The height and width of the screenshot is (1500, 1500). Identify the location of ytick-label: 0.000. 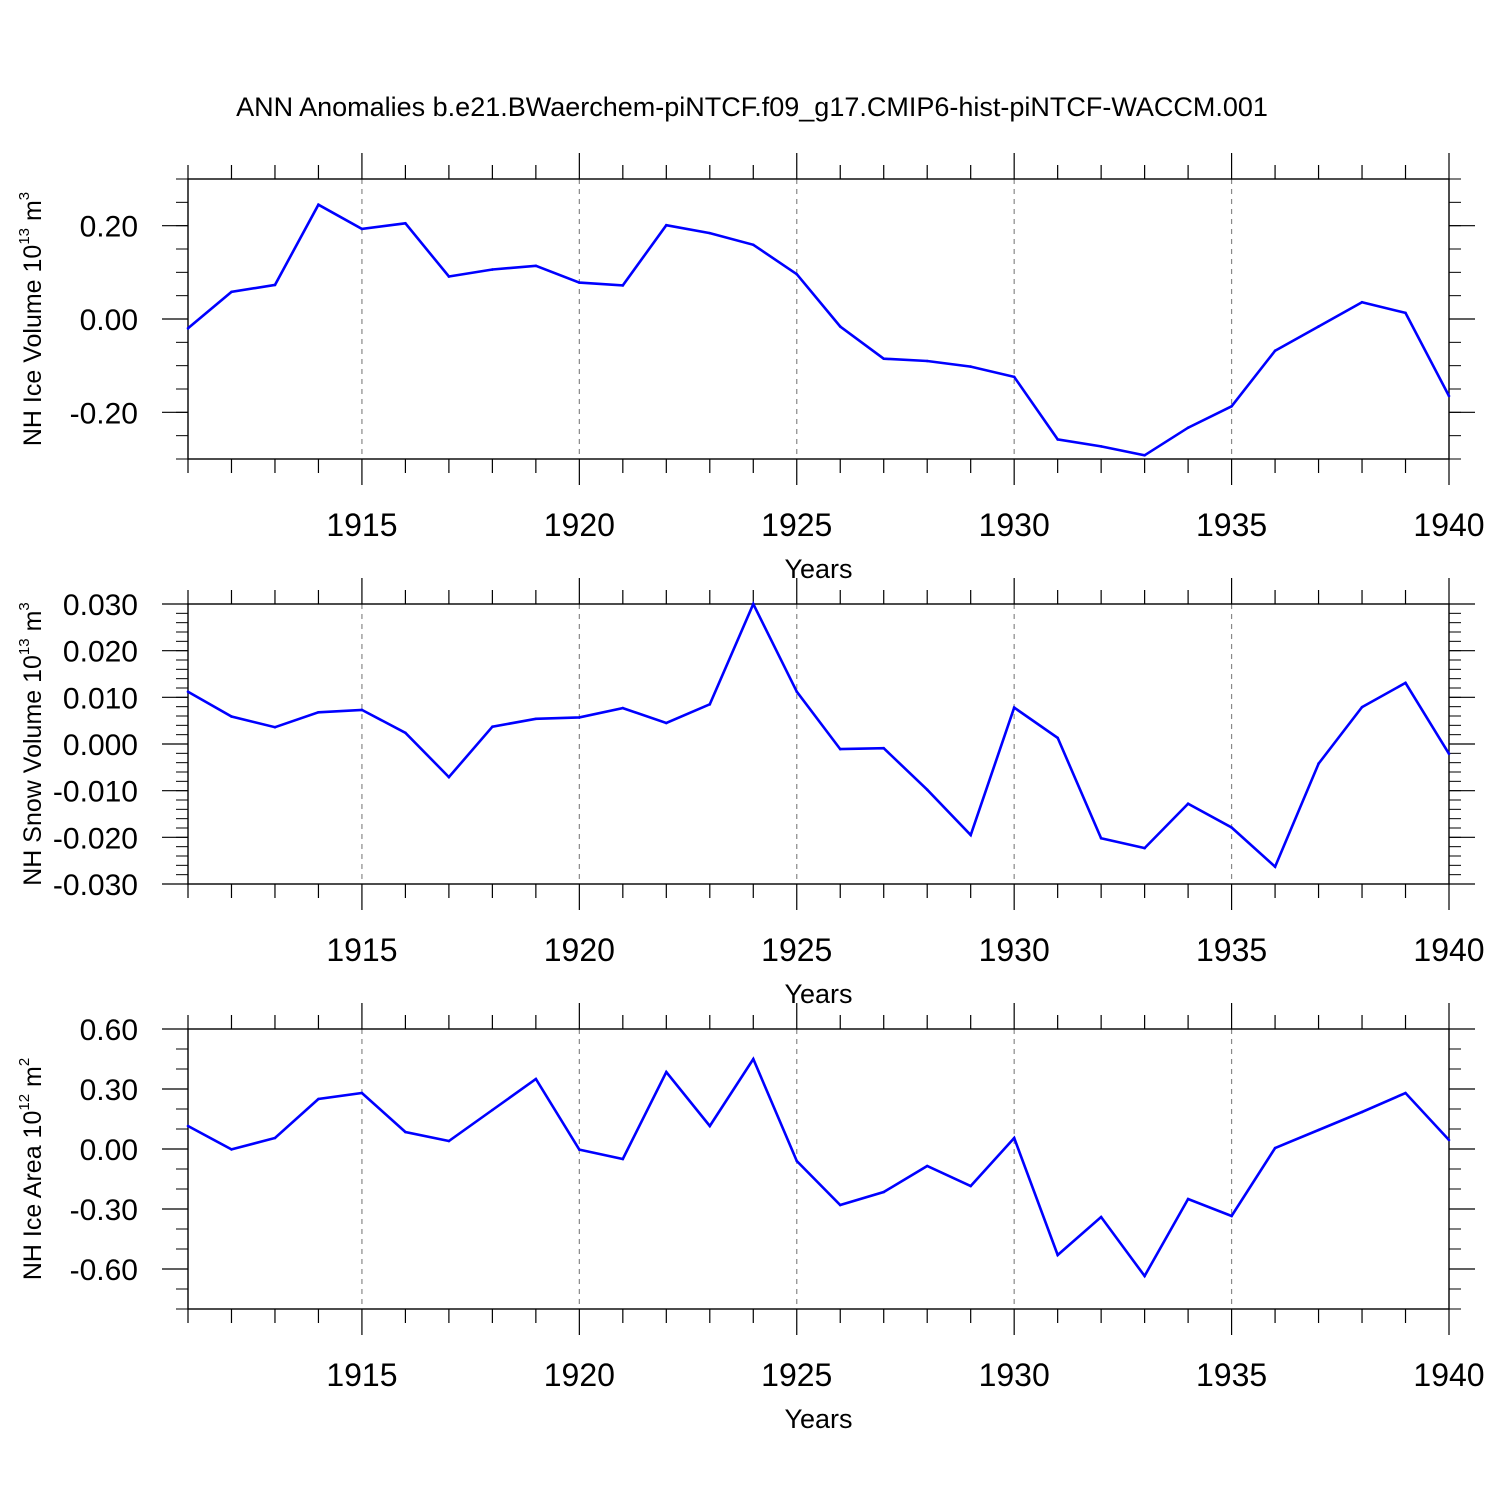
(100, 745).